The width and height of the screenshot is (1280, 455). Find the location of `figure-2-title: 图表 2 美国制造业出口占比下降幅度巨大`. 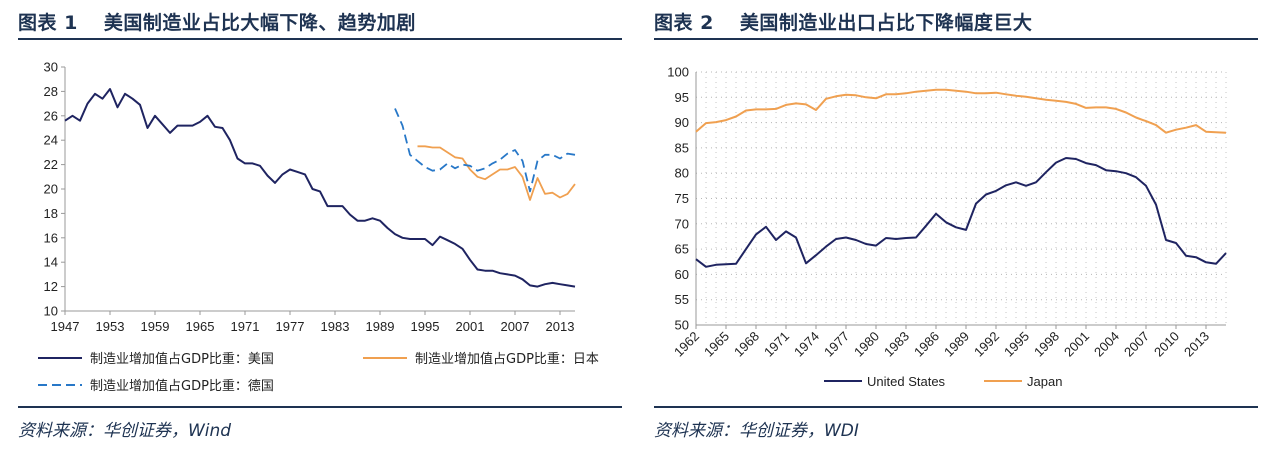

figure-2-title: 图表 2 美国制造业出口占比下降幅度巨大 is located at coordinates (843, 21).